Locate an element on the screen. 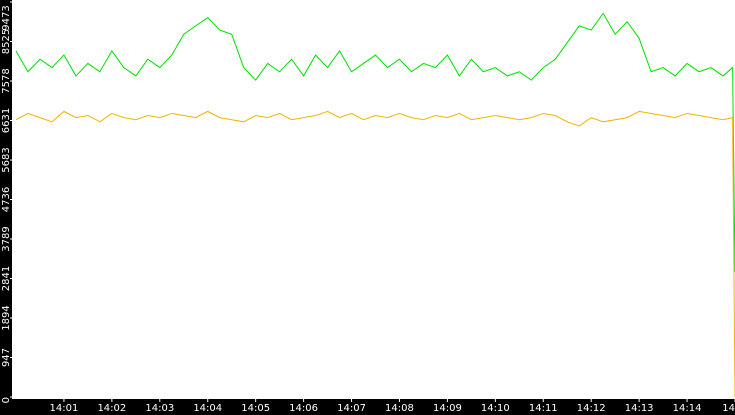  y-tick-label: 2841 is located at coordinates (6, 278).